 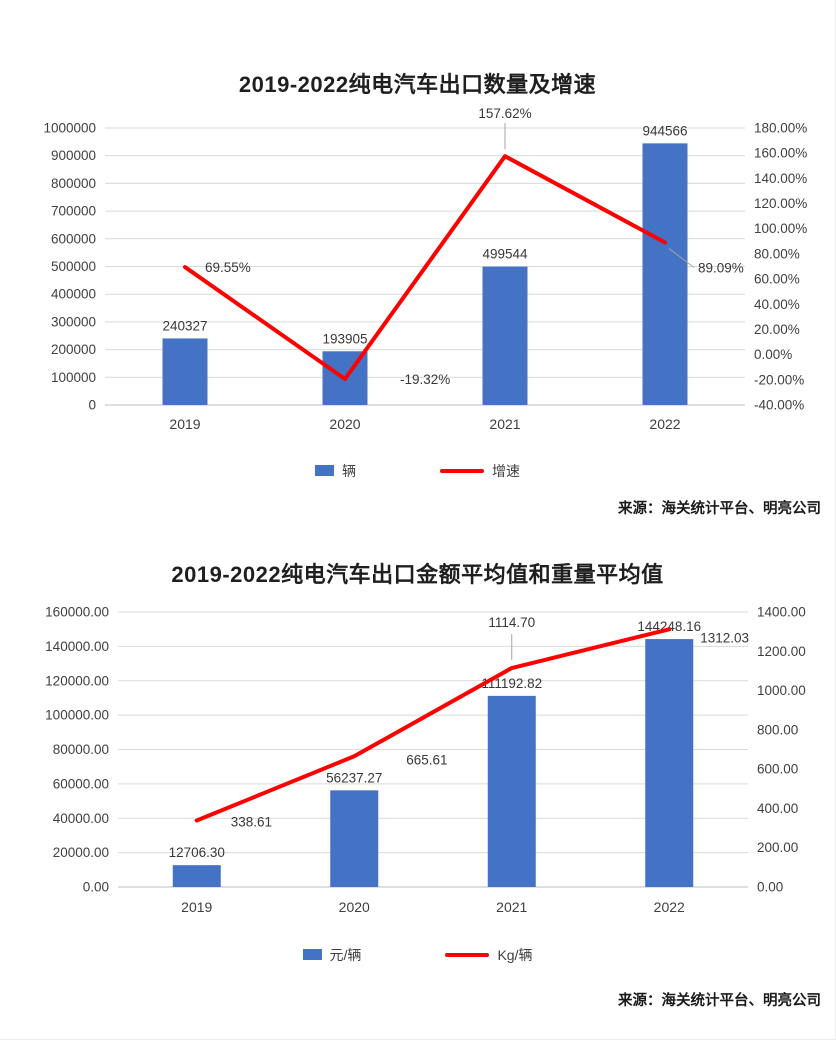 I want to click on line-value-label: 665.61, so click(x=426, y=759).